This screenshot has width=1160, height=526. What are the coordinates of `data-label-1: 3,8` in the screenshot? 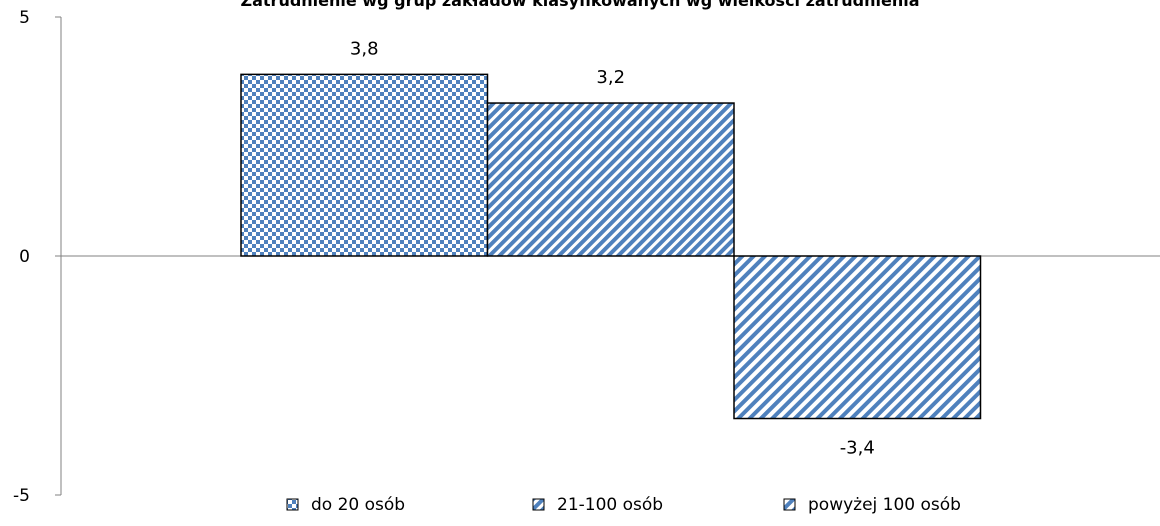 It's located at (364, 48).